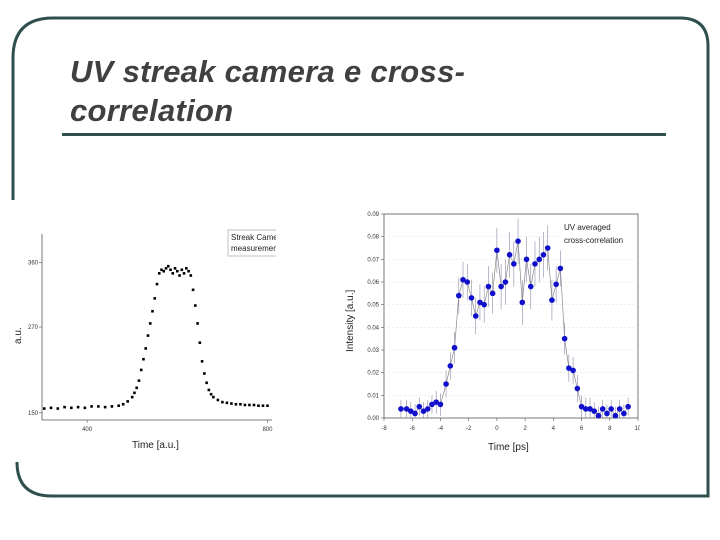  I want to click on crosscorr-x-axis-label: Time [ps], so click(508, 447).